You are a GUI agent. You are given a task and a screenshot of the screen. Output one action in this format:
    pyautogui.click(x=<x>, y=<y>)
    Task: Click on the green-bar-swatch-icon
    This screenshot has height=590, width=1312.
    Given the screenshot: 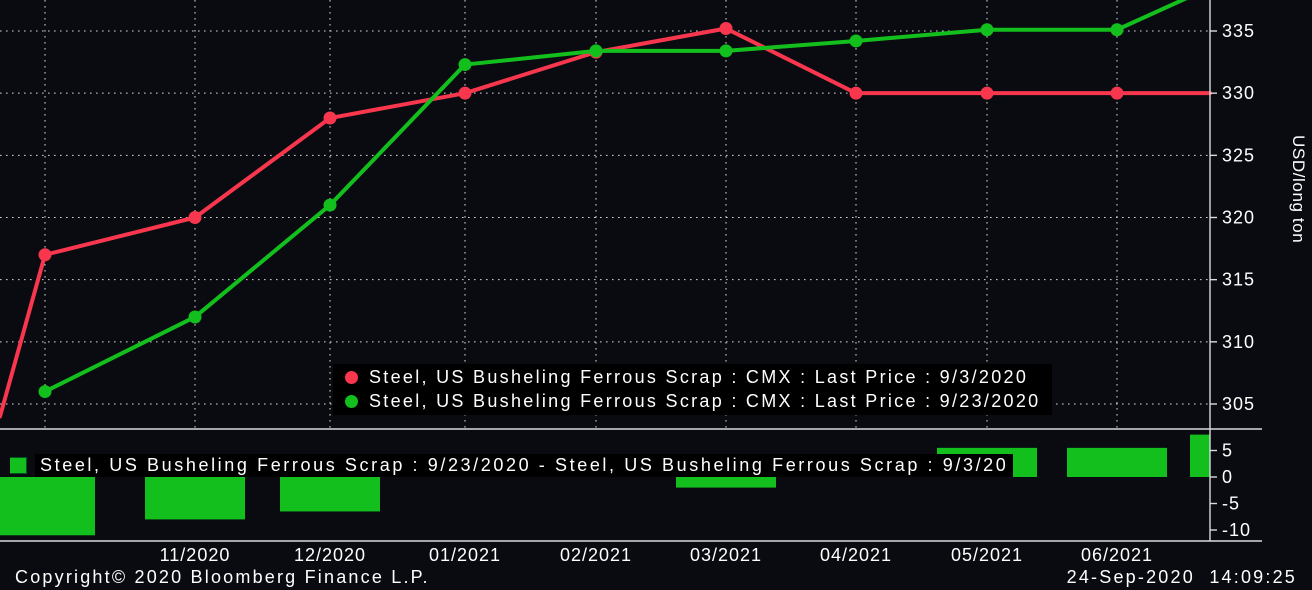 What is the action you would take?
    pyautogui.click(x=18, y=465)
    